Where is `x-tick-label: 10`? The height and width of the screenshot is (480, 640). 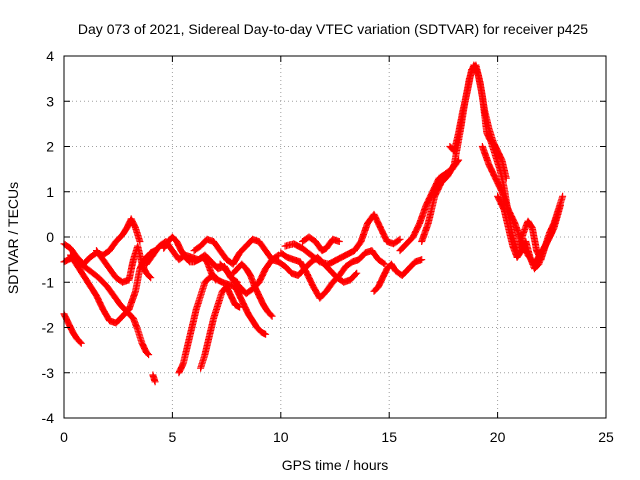
x-tick-label: 10 is located at coordinates (281, 437).